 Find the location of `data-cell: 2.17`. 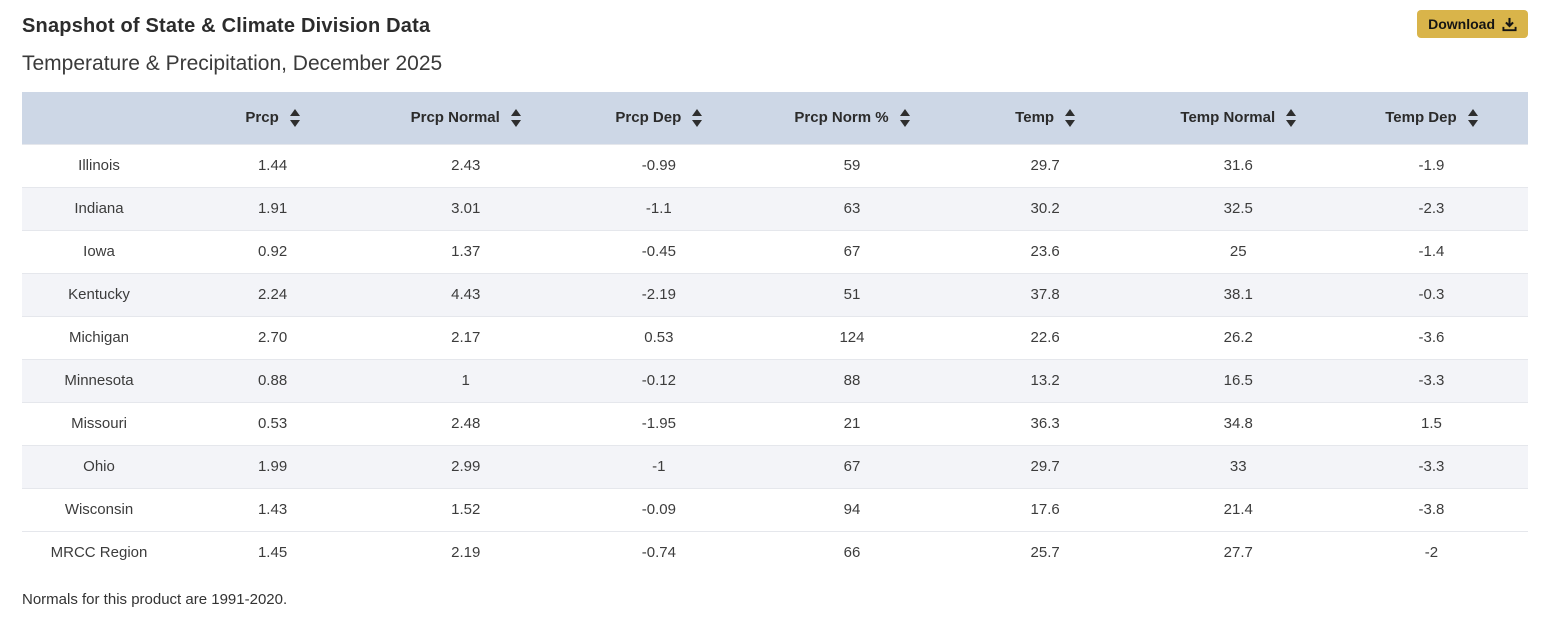

data-cell: 2.17 is located at coordinates (466, 337).